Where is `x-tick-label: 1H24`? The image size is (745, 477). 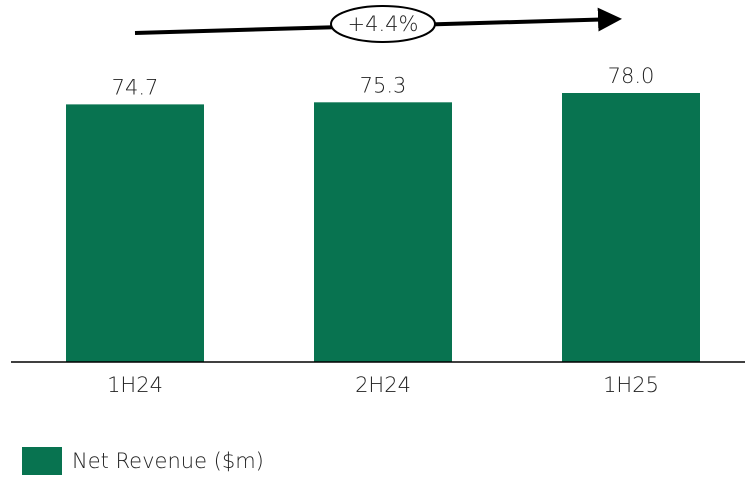 x-tick-label: 1H24 is located at coordinates (135, 385).